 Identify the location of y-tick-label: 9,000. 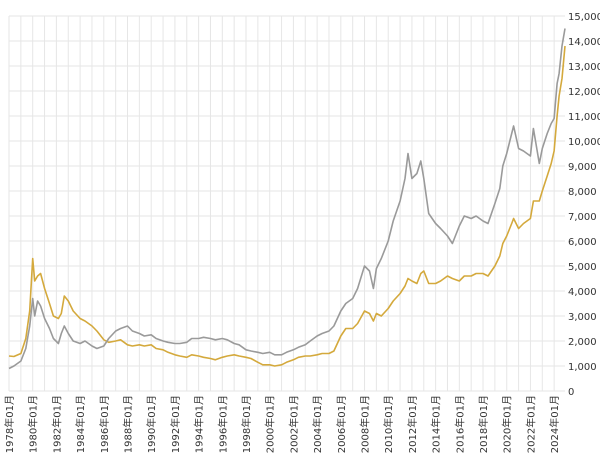
(582, 167).